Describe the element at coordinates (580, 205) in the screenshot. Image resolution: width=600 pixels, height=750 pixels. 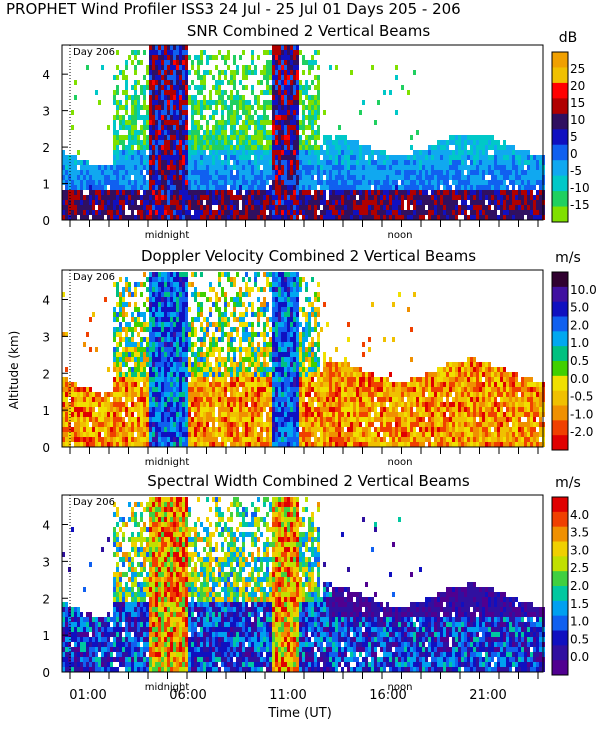
I see `colorbar-label: -15` at that location.